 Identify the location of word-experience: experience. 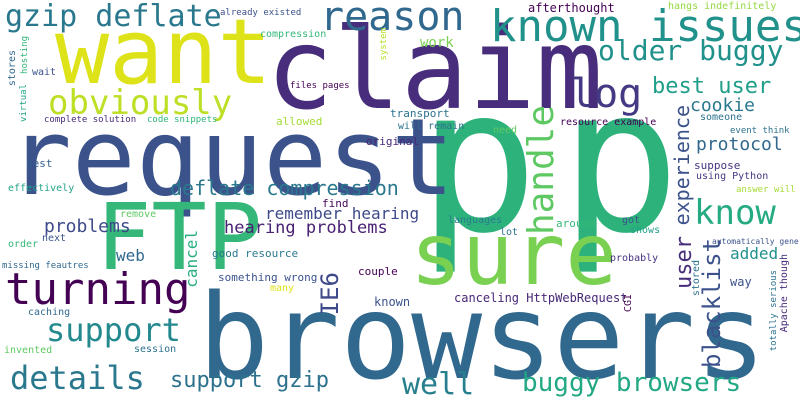
(682, 165).